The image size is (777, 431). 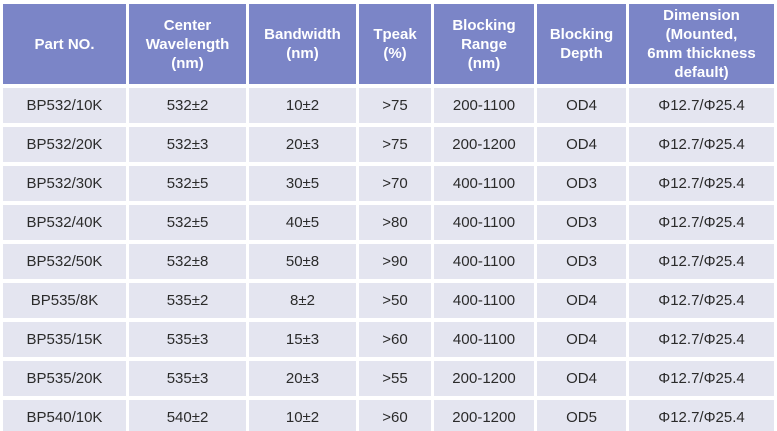 What do you see at coordinates (581, 415) in the screenshot?
I see `cell-blocking-depth: OD5` at bounding box center [581, 415].